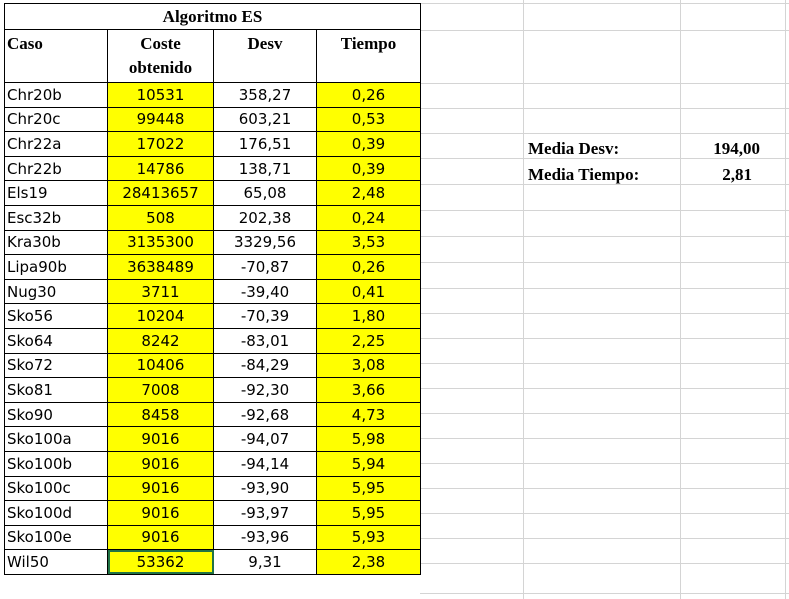 This screenshot has height=599, width=789. Describe the element at coordinates (160, 414) in the screenshot. I see `cell-coste: 8458` at that location.